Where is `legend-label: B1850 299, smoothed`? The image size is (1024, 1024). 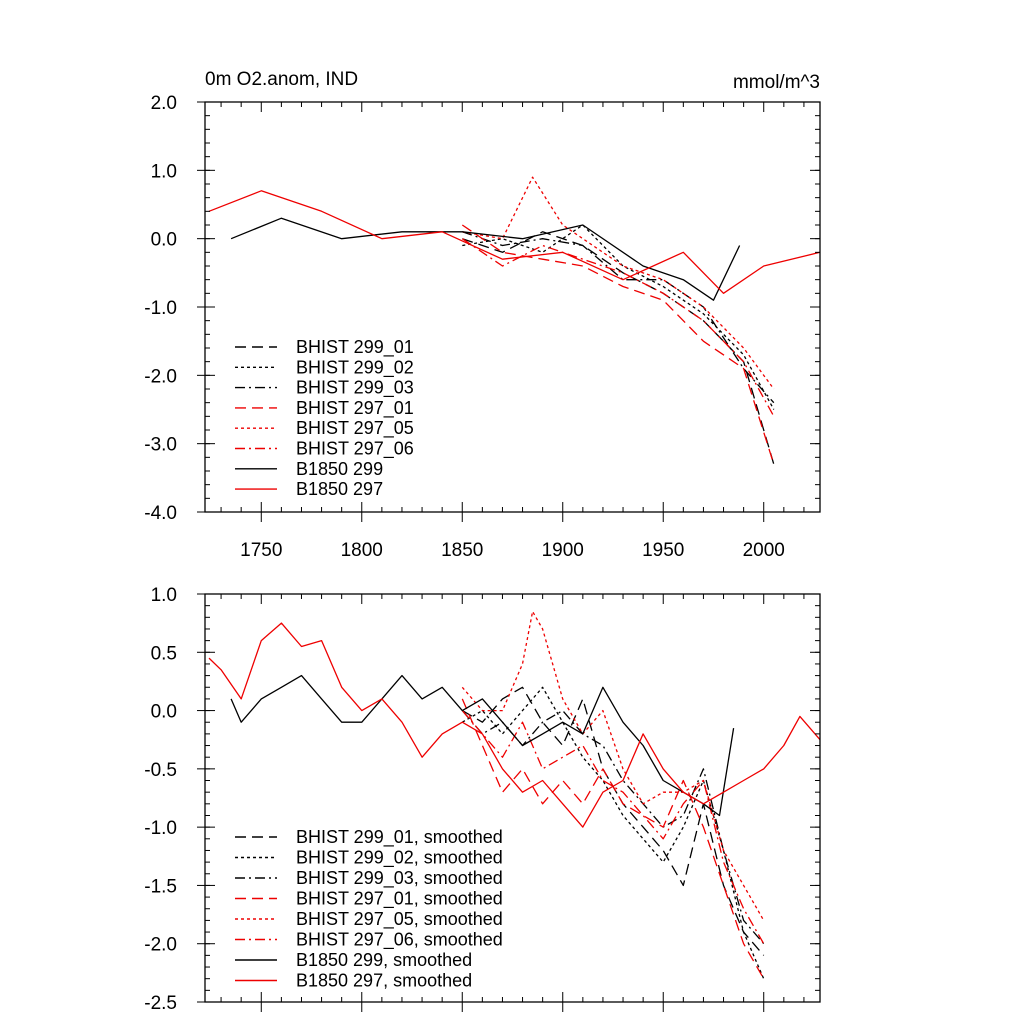
legend-label: B1850 299, smoothed is located at coordinates (384, 960).